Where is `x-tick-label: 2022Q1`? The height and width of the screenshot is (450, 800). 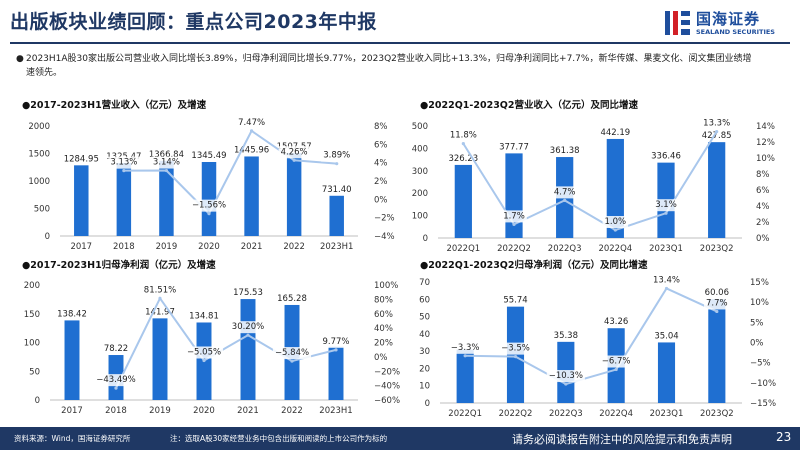 x-tick-label: 2022Q1 is located at coordinates (465, 414).